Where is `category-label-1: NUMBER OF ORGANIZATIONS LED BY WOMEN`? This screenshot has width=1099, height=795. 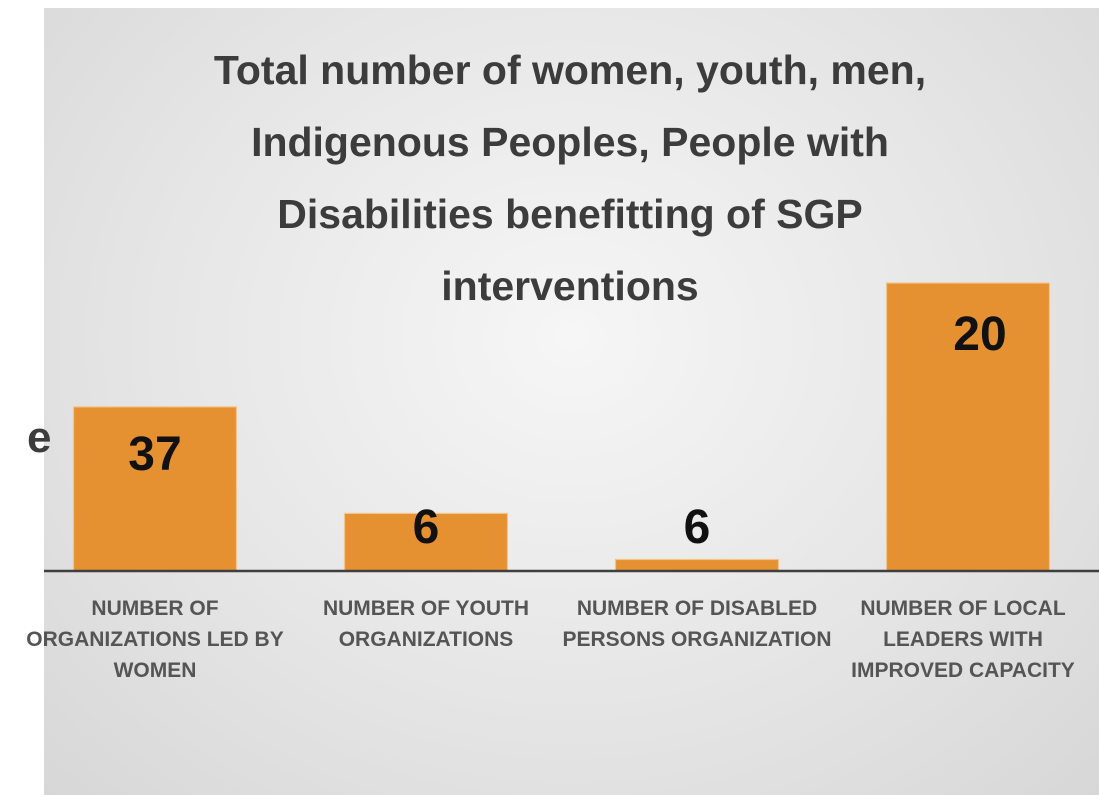 category-label-1: NUMBER OF ORGANIZATIONS LED BY WOMEN is located at coordinates (155, 639).